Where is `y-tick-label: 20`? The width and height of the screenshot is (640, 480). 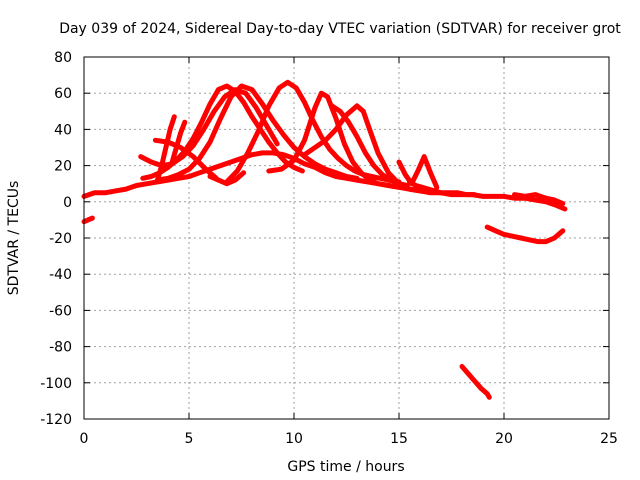
y-tick-label: 20 is located at coordinates (63, 167).